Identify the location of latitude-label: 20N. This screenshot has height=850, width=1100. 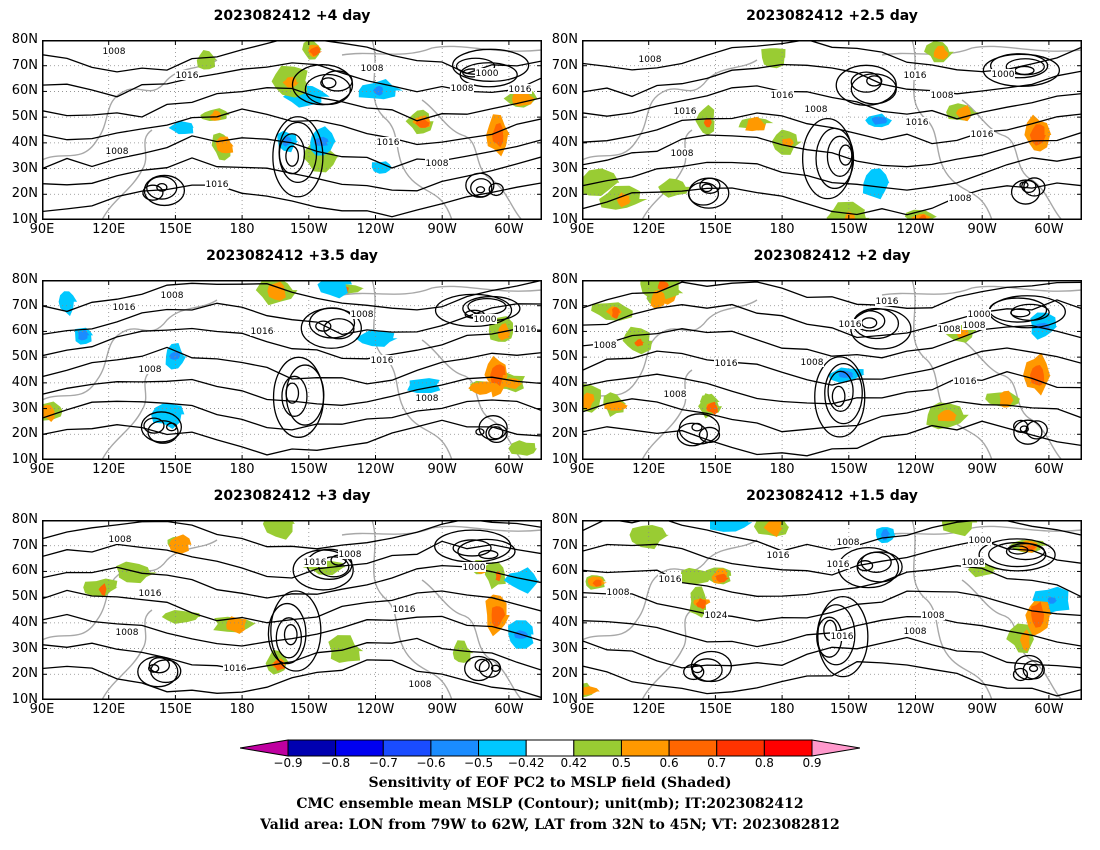
(564, 194).